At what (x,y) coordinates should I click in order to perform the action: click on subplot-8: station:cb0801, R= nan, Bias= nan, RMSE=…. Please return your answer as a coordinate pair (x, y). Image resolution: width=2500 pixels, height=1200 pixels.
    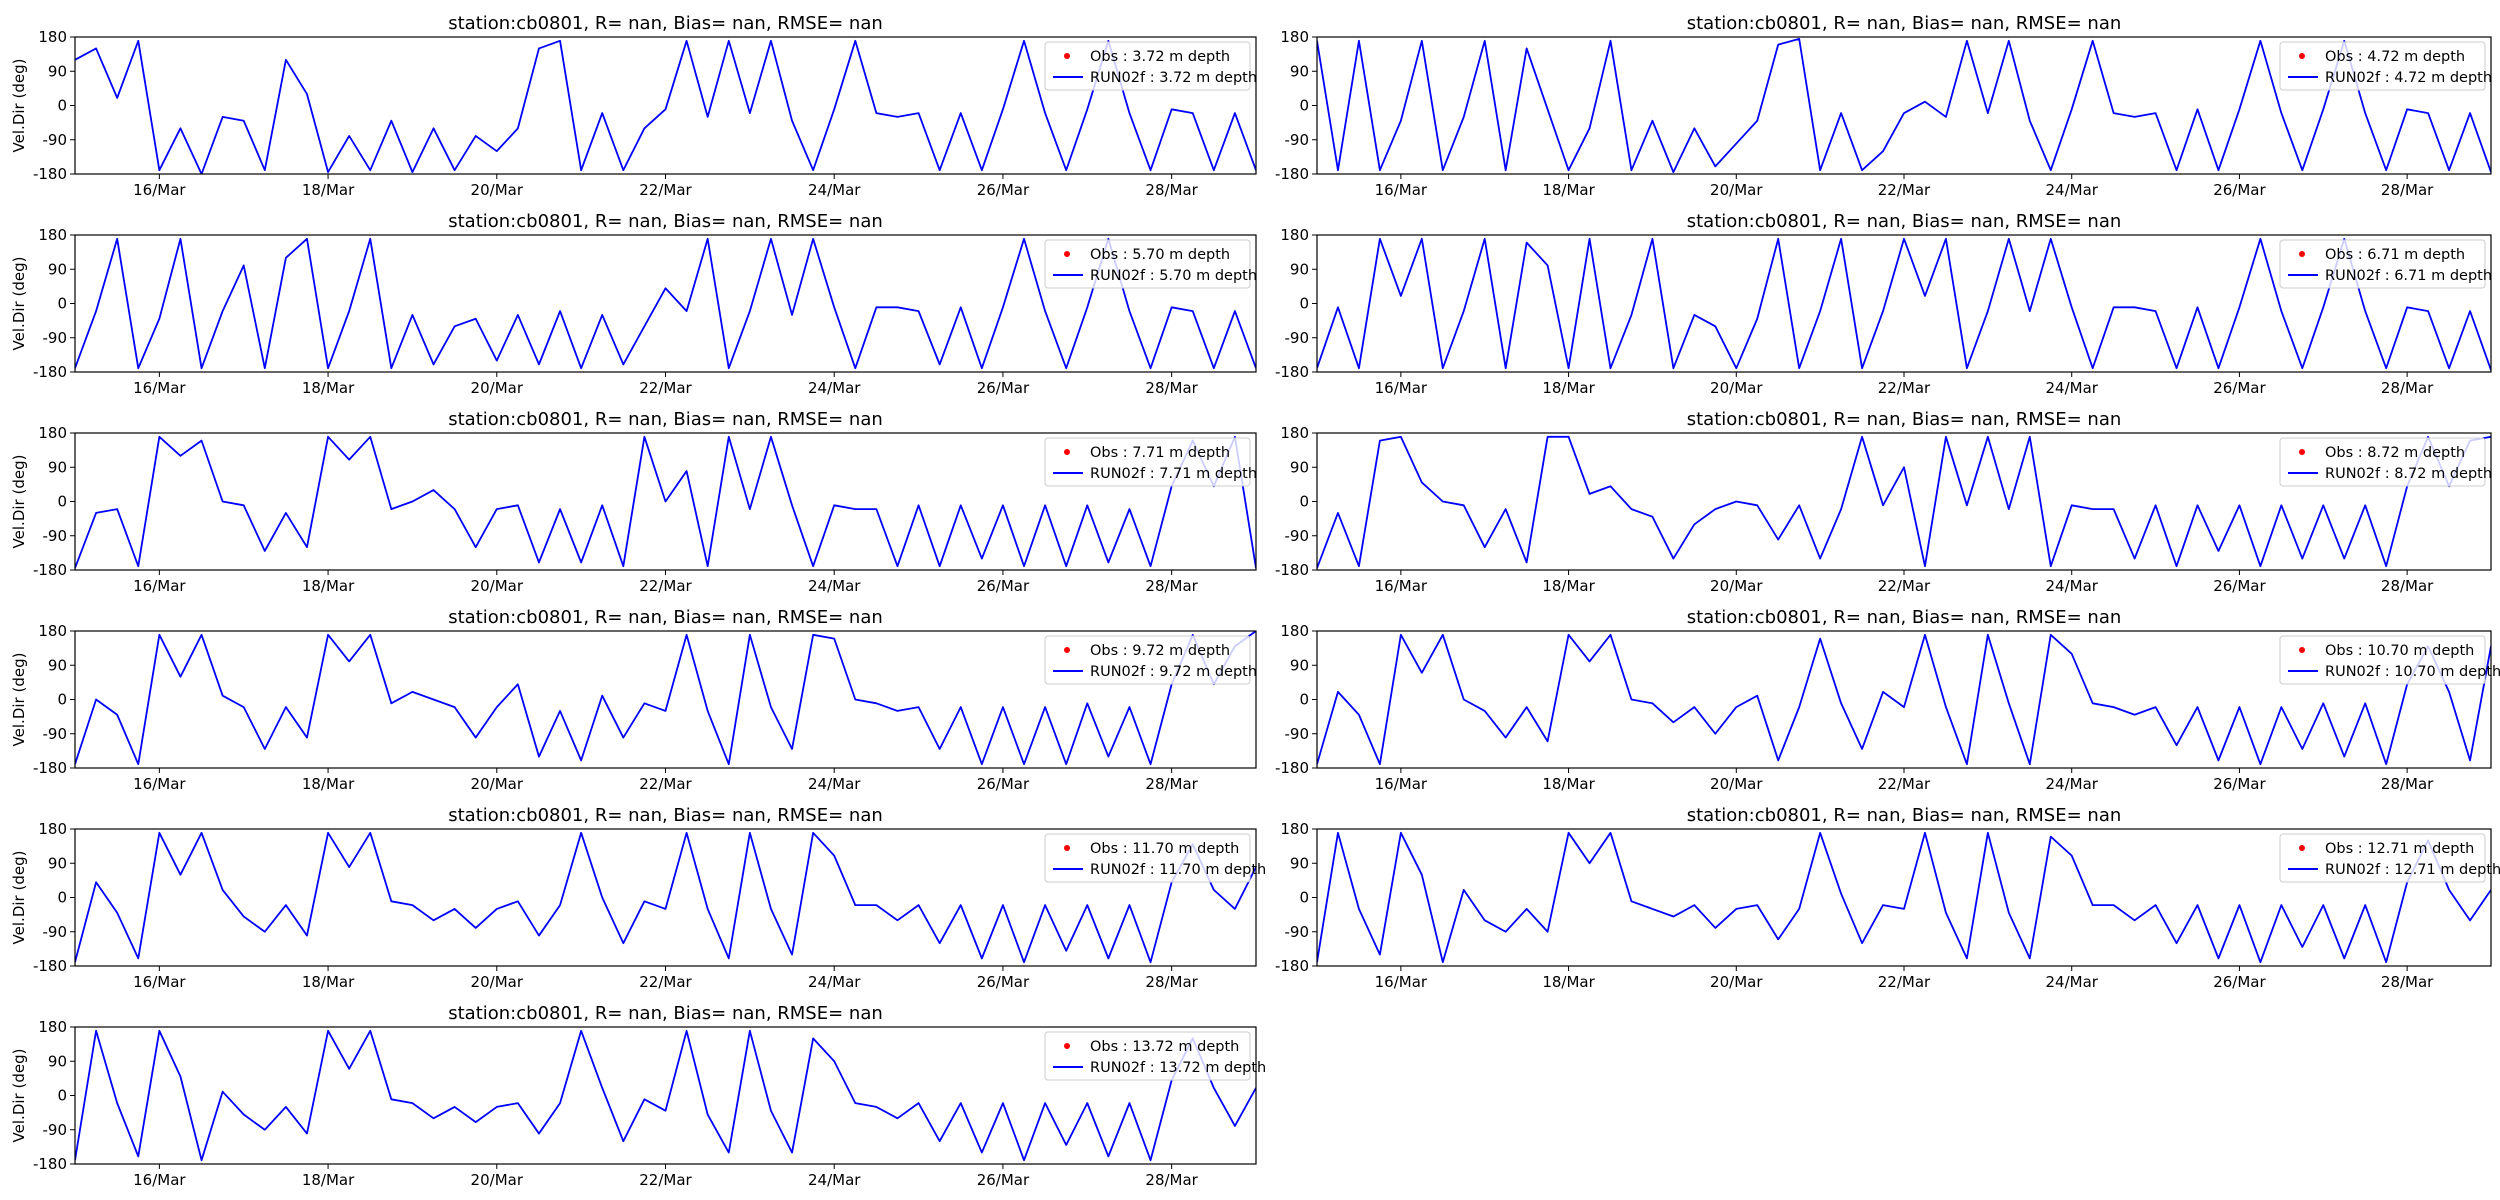
    Looking at the image, I should click on (1887, 700).